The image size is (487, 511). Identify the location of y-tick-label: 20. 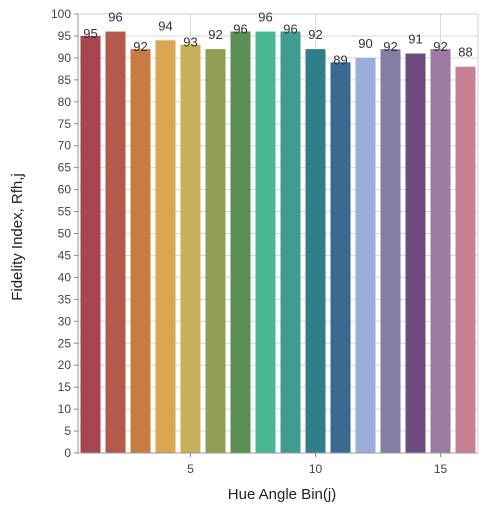
(65, 365).